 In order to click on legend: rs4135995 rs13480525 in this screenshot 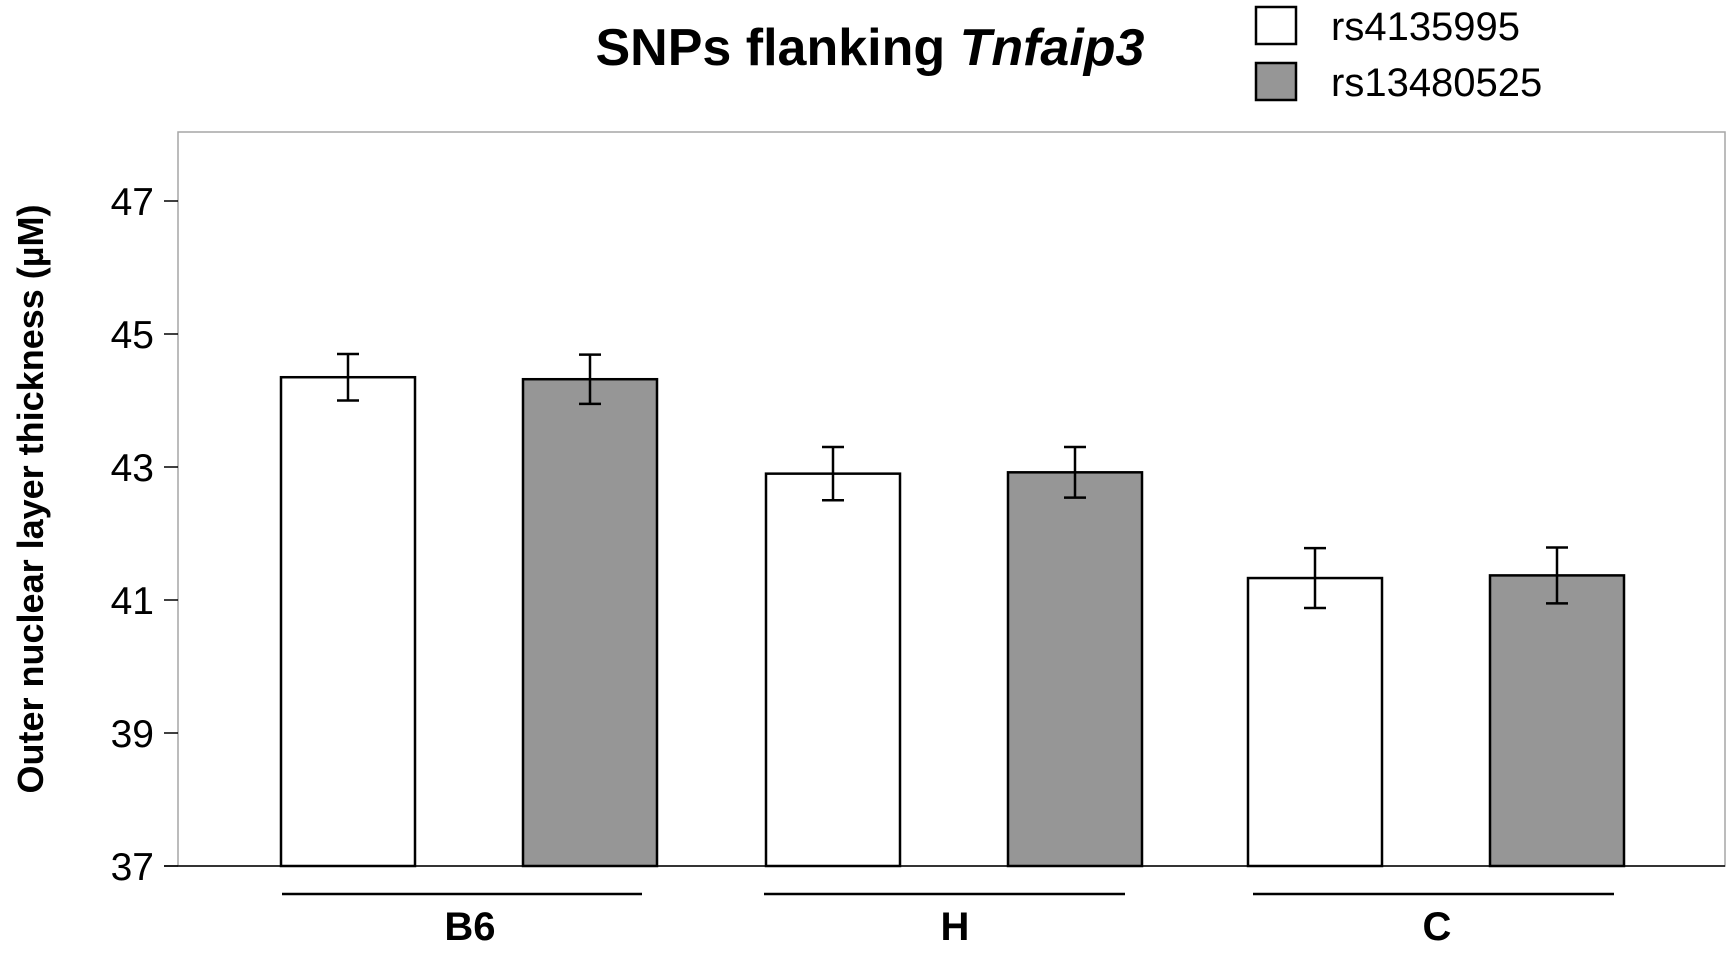, I will do `click(1398, 55)`.